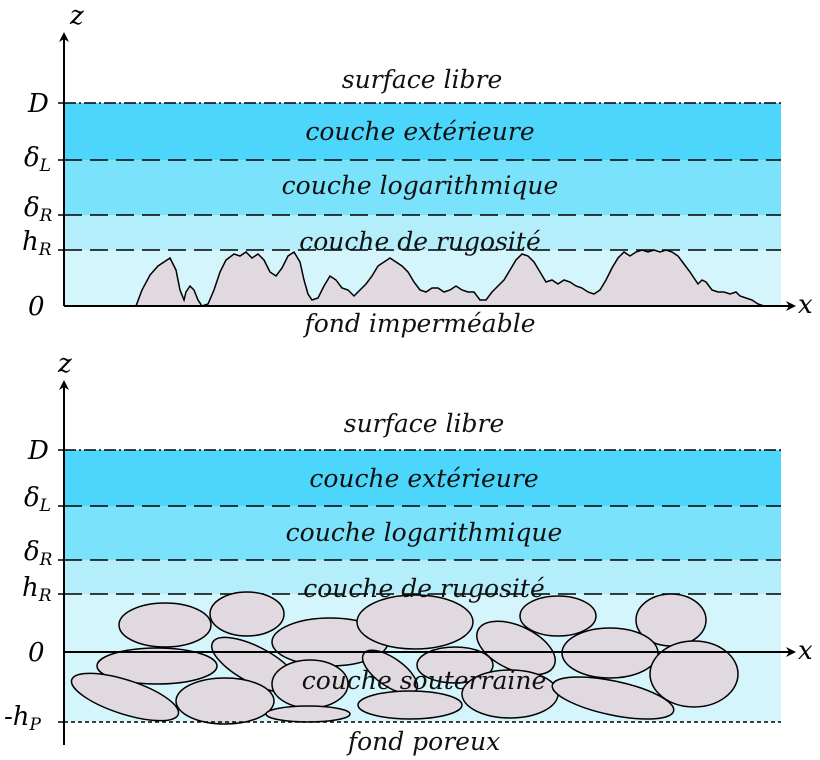  Describe the element at coordinates (424, 423) in the screenshot. I see `bottom-free-surface-label: surface libre` at that location.